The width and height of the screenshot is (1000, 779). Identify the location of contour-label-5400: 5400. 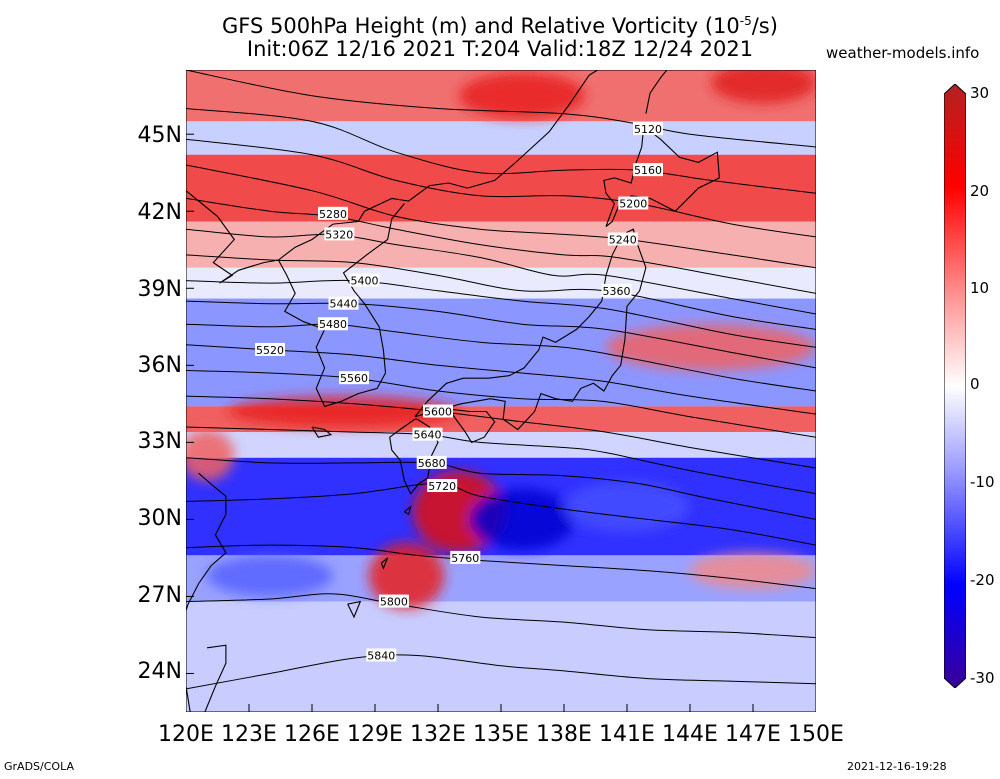
(365, 281).